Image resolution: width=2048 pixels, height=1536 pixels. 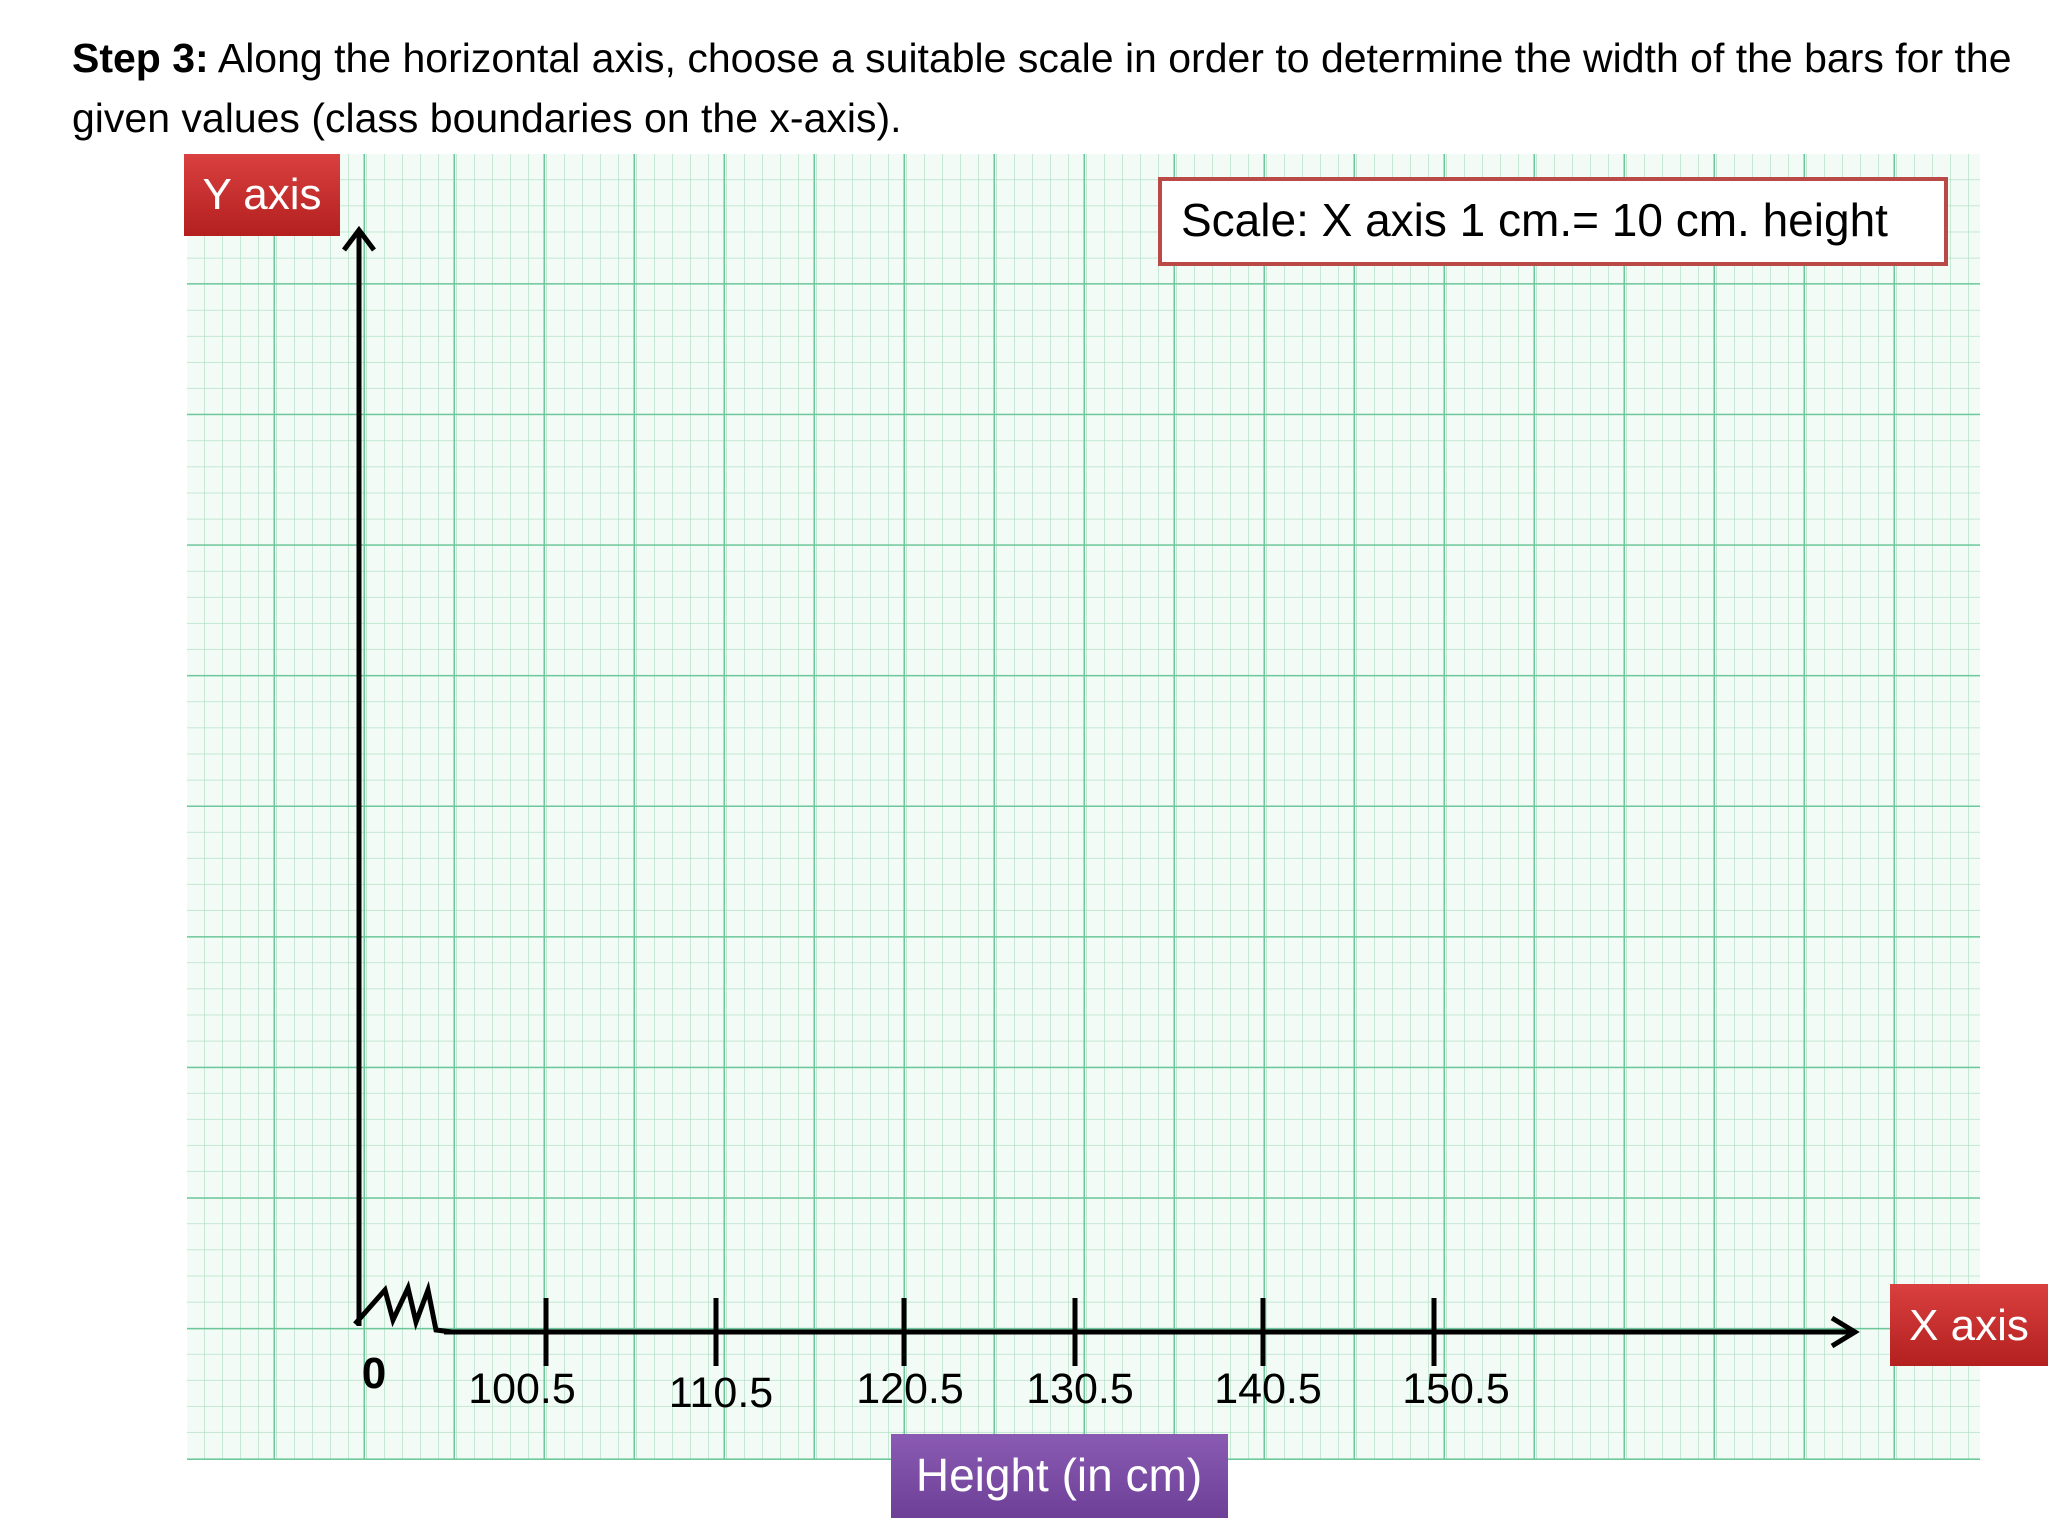 I want to click on x-arrow, so click(x=1845, y=1332).